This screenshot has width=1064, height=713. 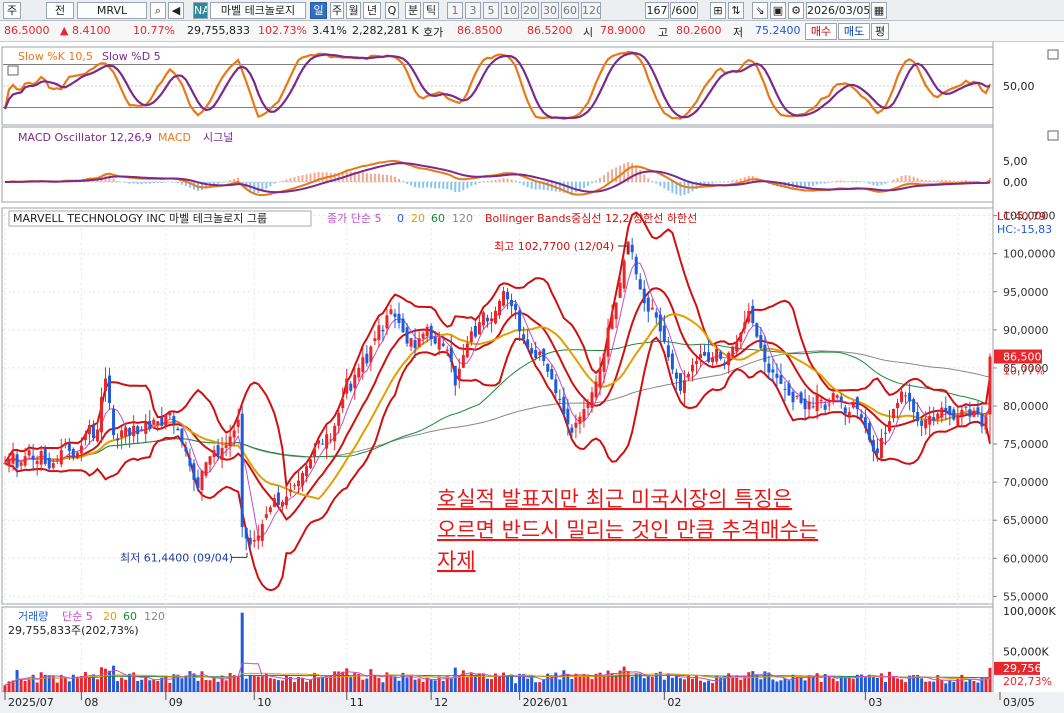 What do you see at coordinates (1029, 254) in the screenshot?
I see `price-tick-label: 100,0000` at bounding box center [1029, 254].